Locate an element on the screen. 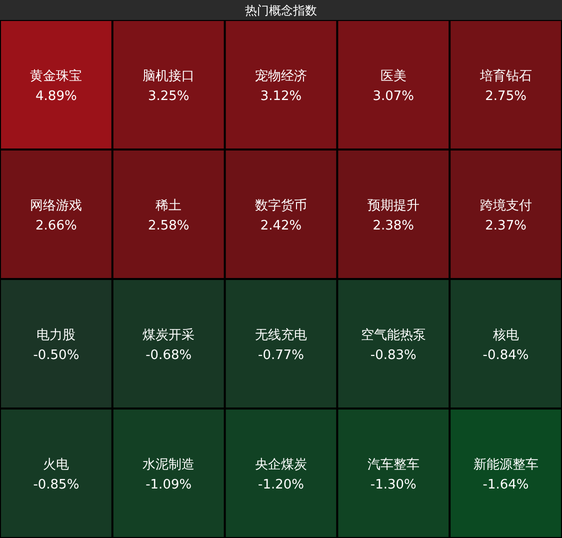 Image resolution: width=562 pixels, height=538 pixels. cell: 宠物经济 3.12% is located at coordinates (281, 84).